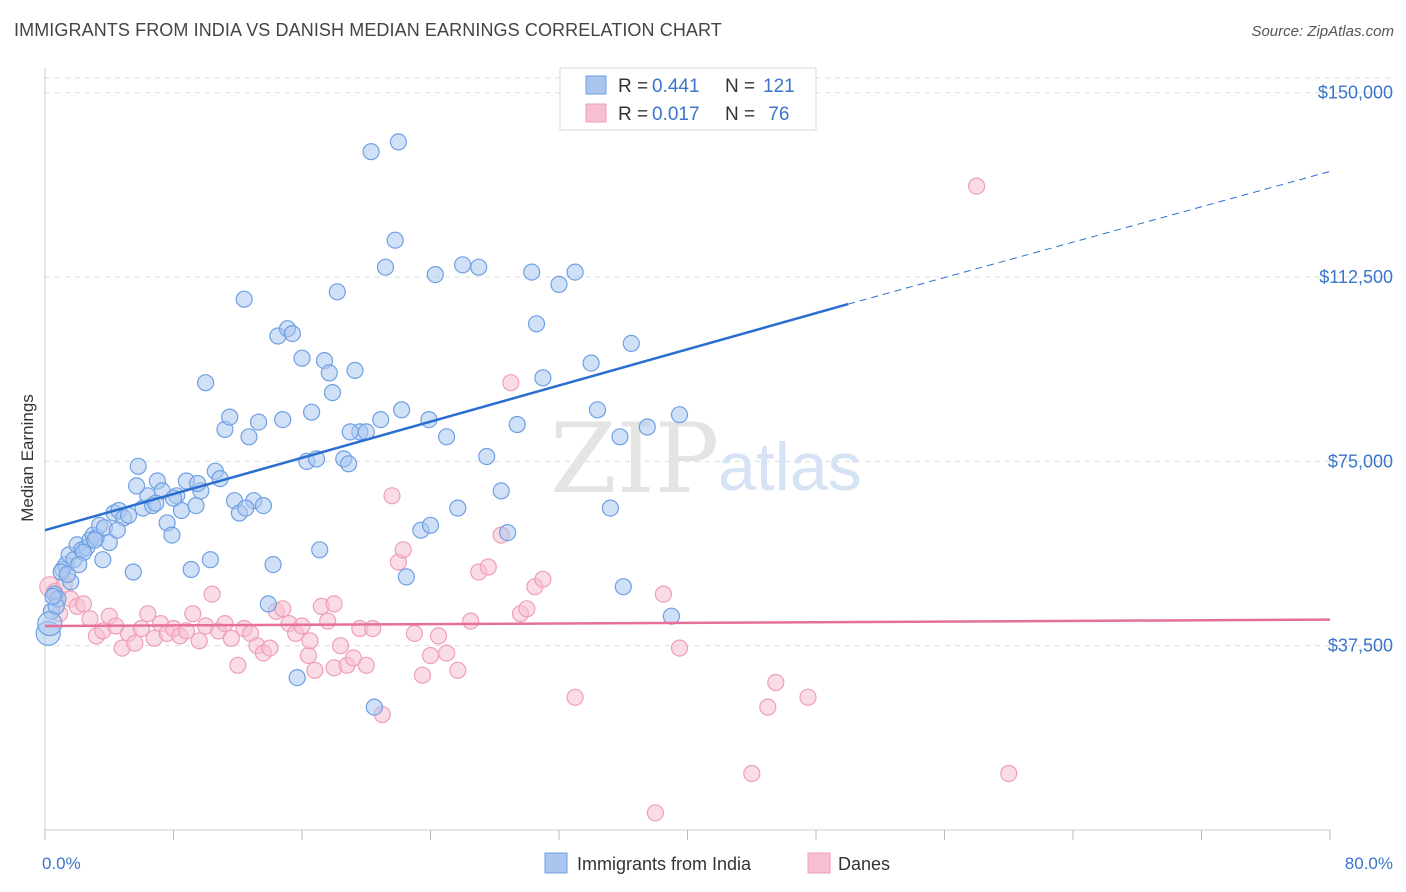 The height and width of the screenshot is (892, 1406). I want to click on stats-legend-r-label-danes: R =, so click(635, 114).